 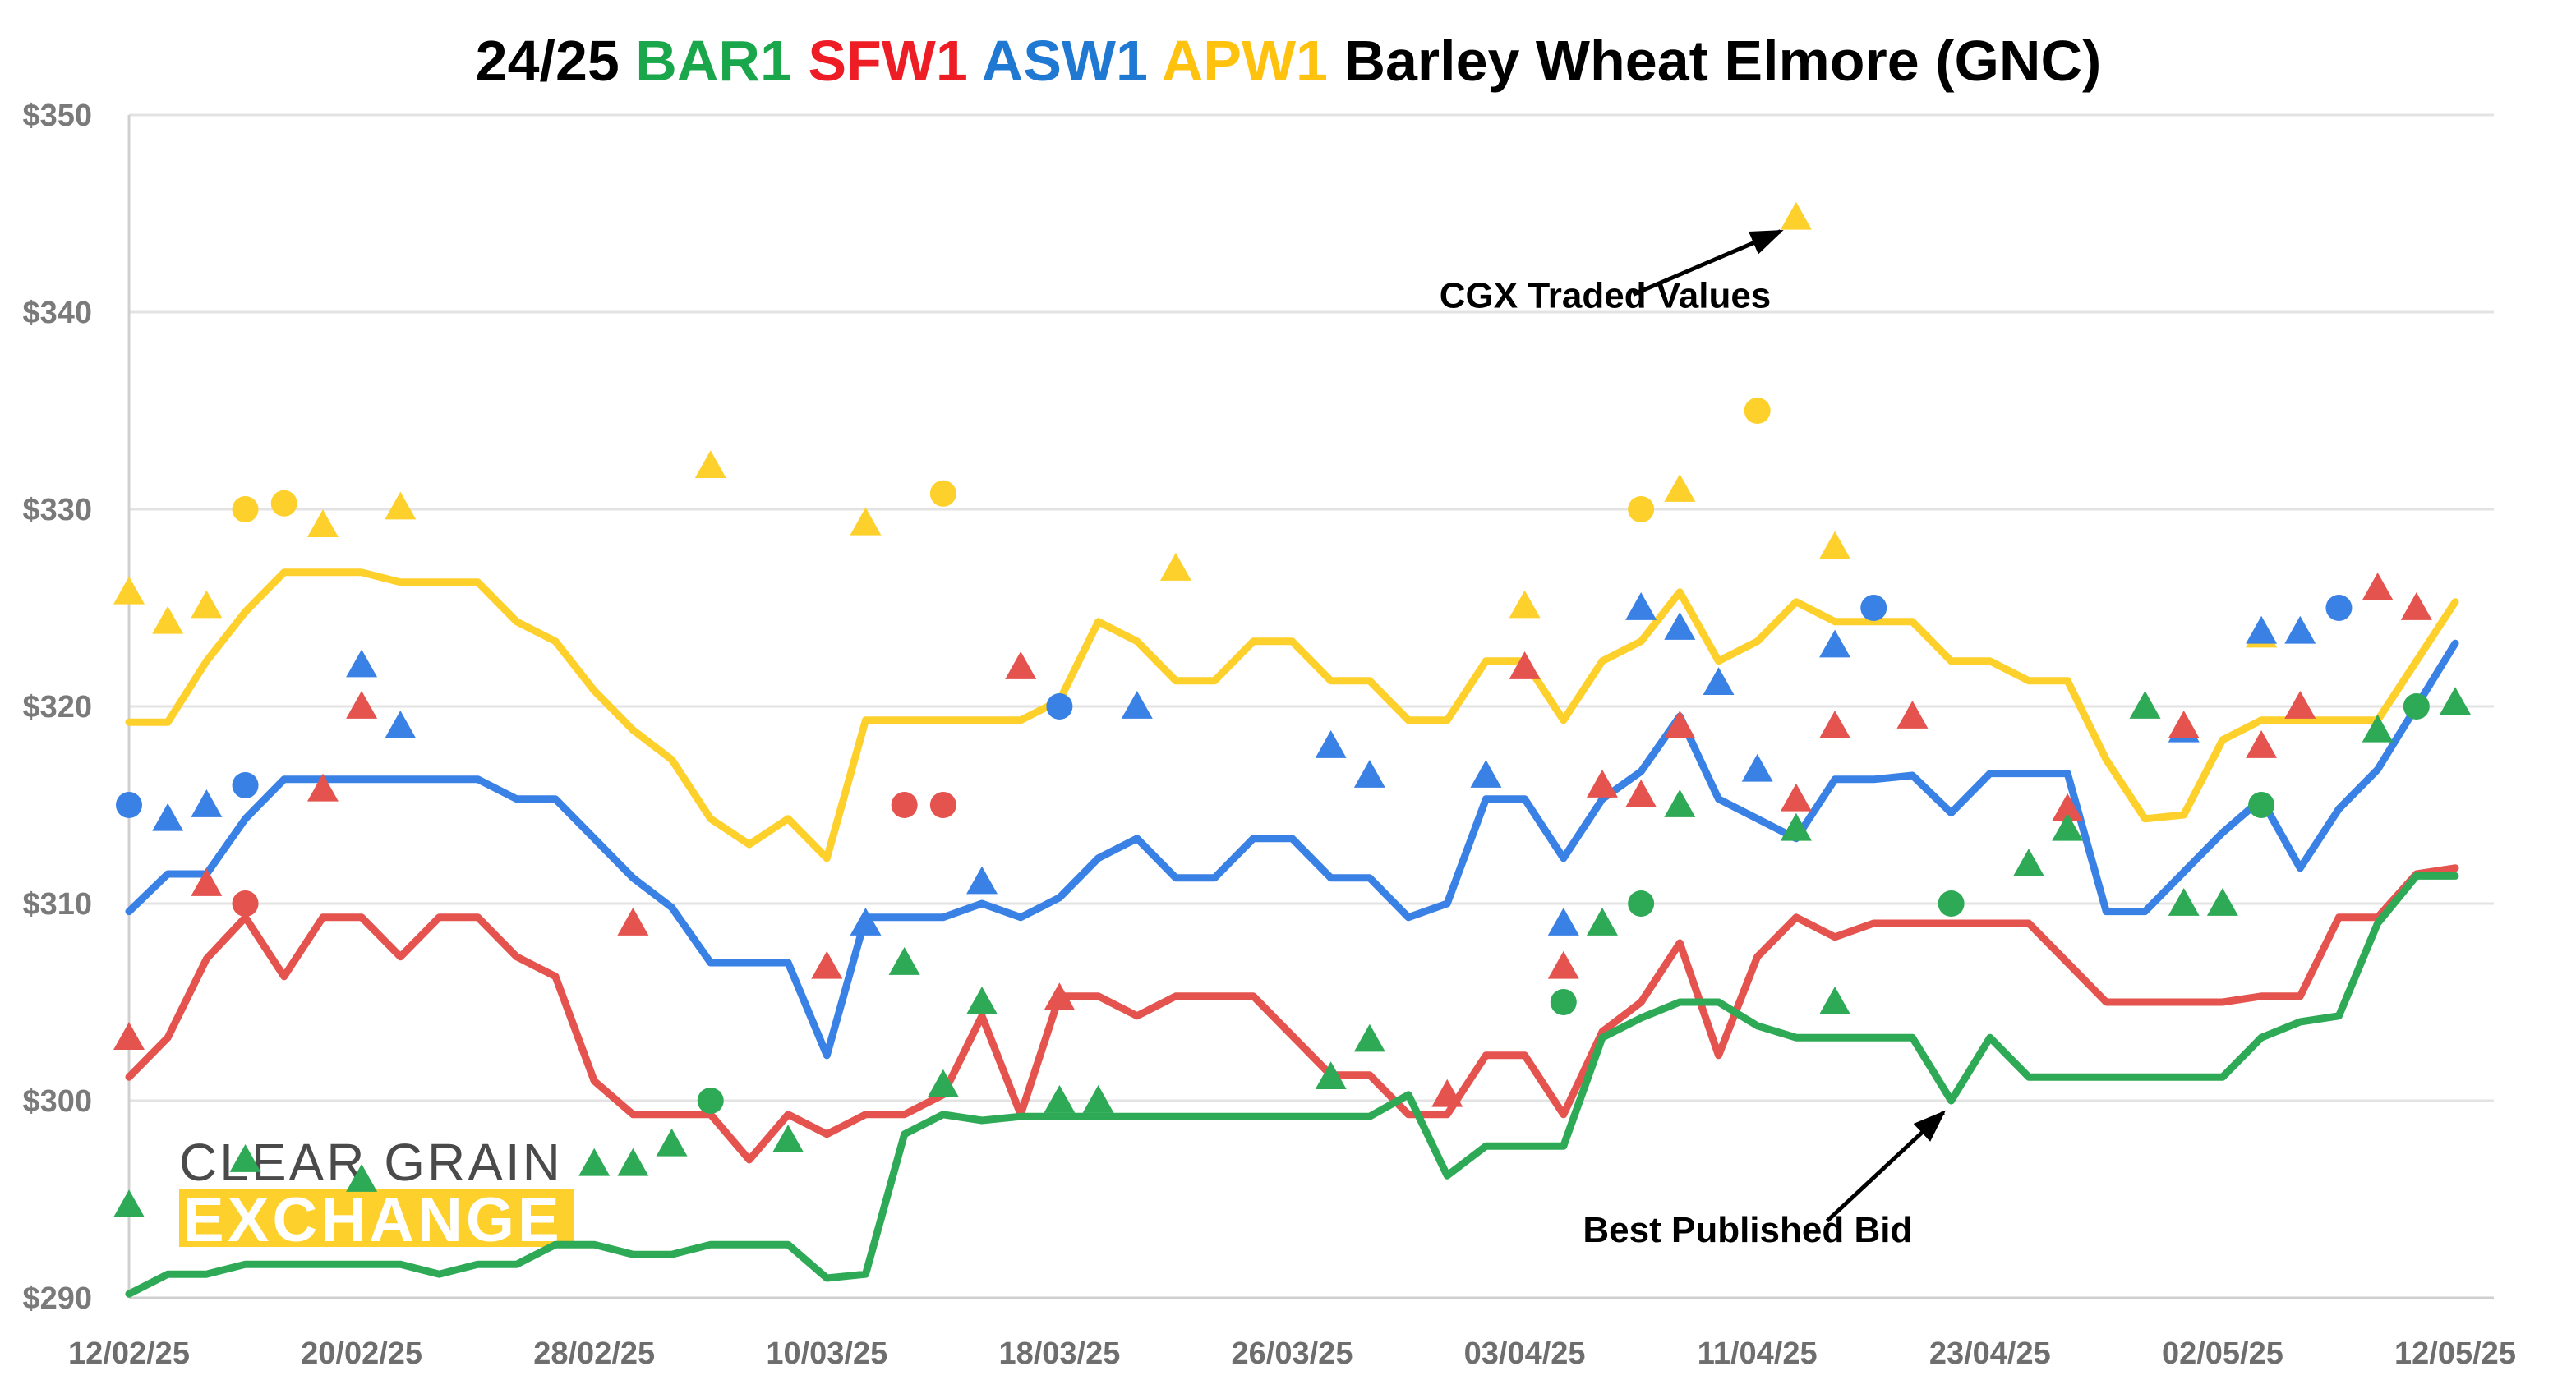 What do you see at coordinates (57, 1102) in the screenshot?
I see `y-tick-label: $300` at bounding box center [57, 1102].